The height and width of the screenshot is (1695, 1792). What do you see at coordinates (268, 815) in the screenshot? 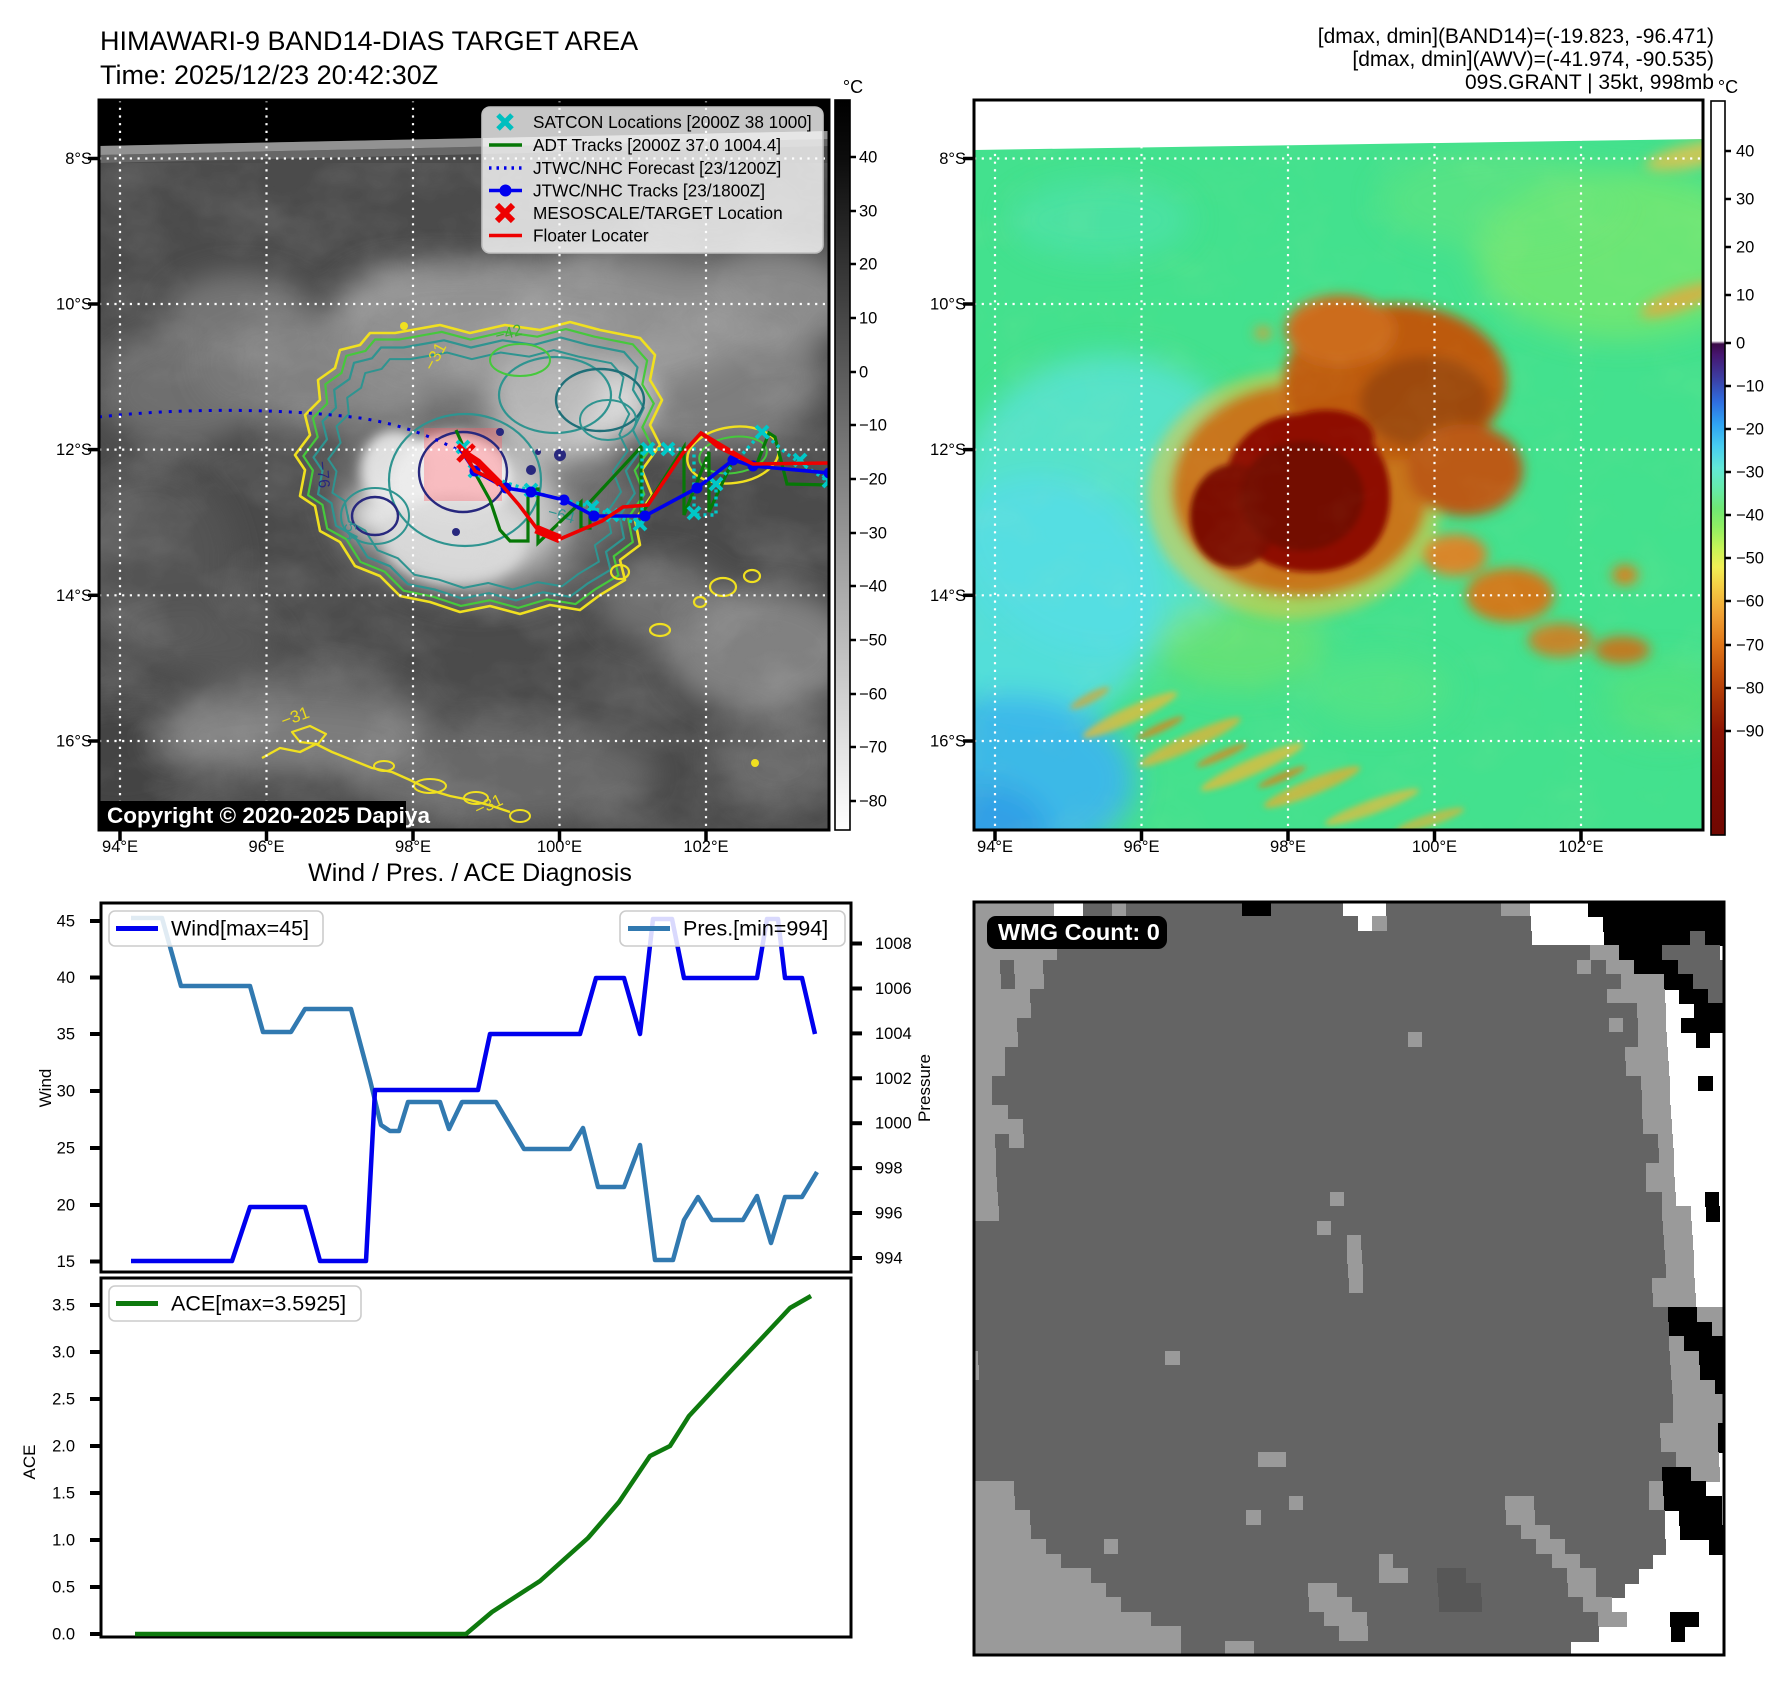
I see `svg-text: Copyright © 2020-2025 Dapiya` at bounding box center [268, 815].